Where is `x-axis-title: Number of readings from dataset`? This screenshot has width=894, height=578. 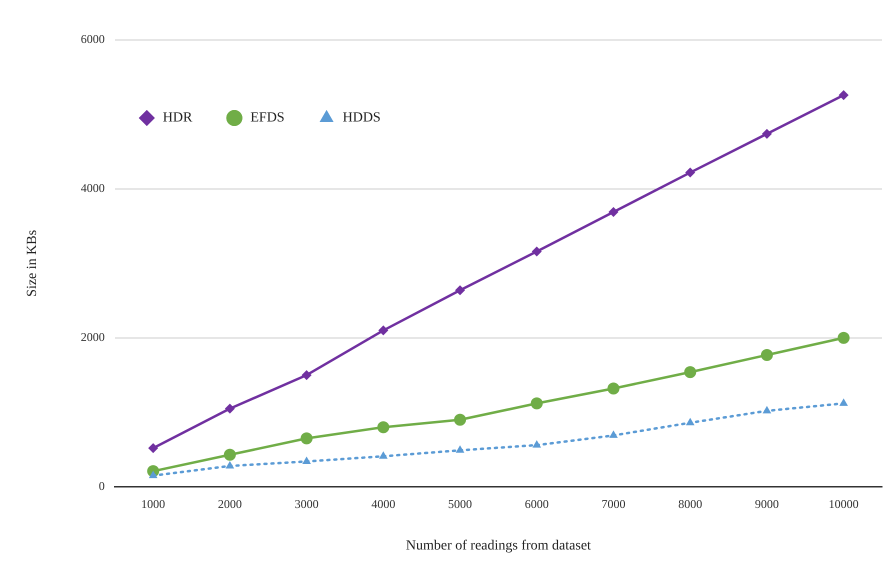 x-axis-title: Number of readings from dataset is located at coordinates (499, 546).